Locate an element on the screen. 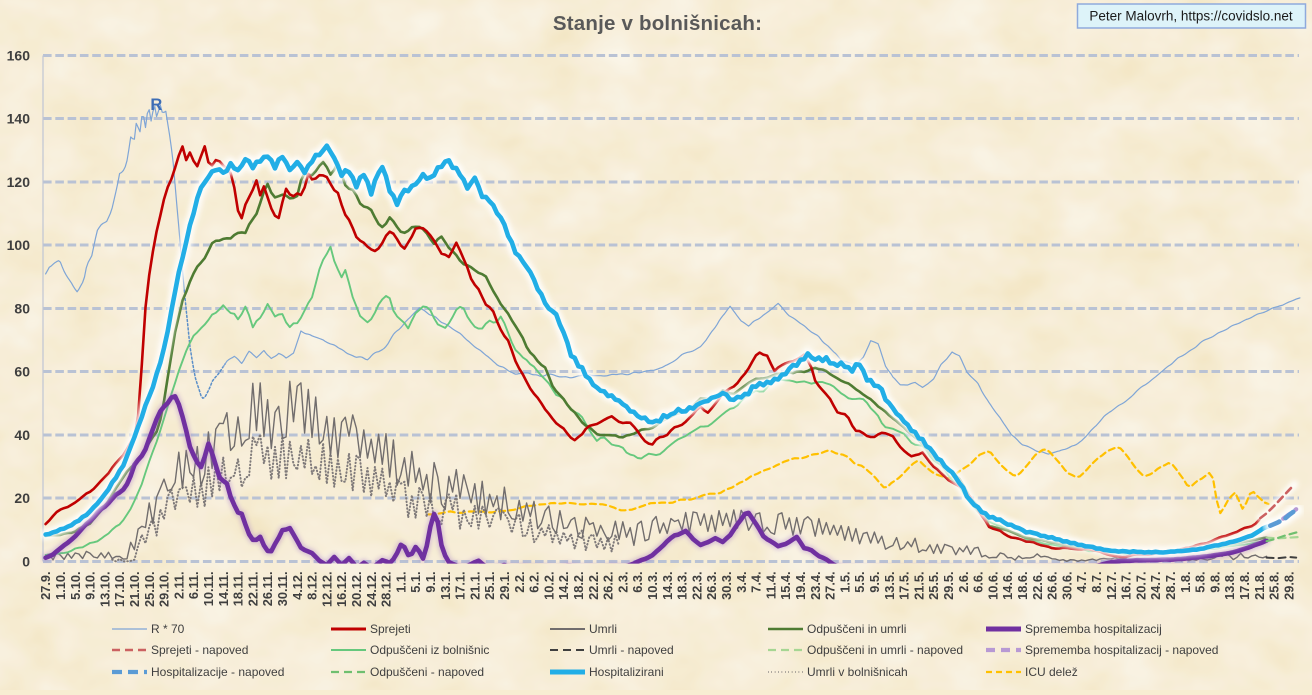 The image size is (1312, 695). svg-text: 5.8. is located at coordinates (1200, 581).